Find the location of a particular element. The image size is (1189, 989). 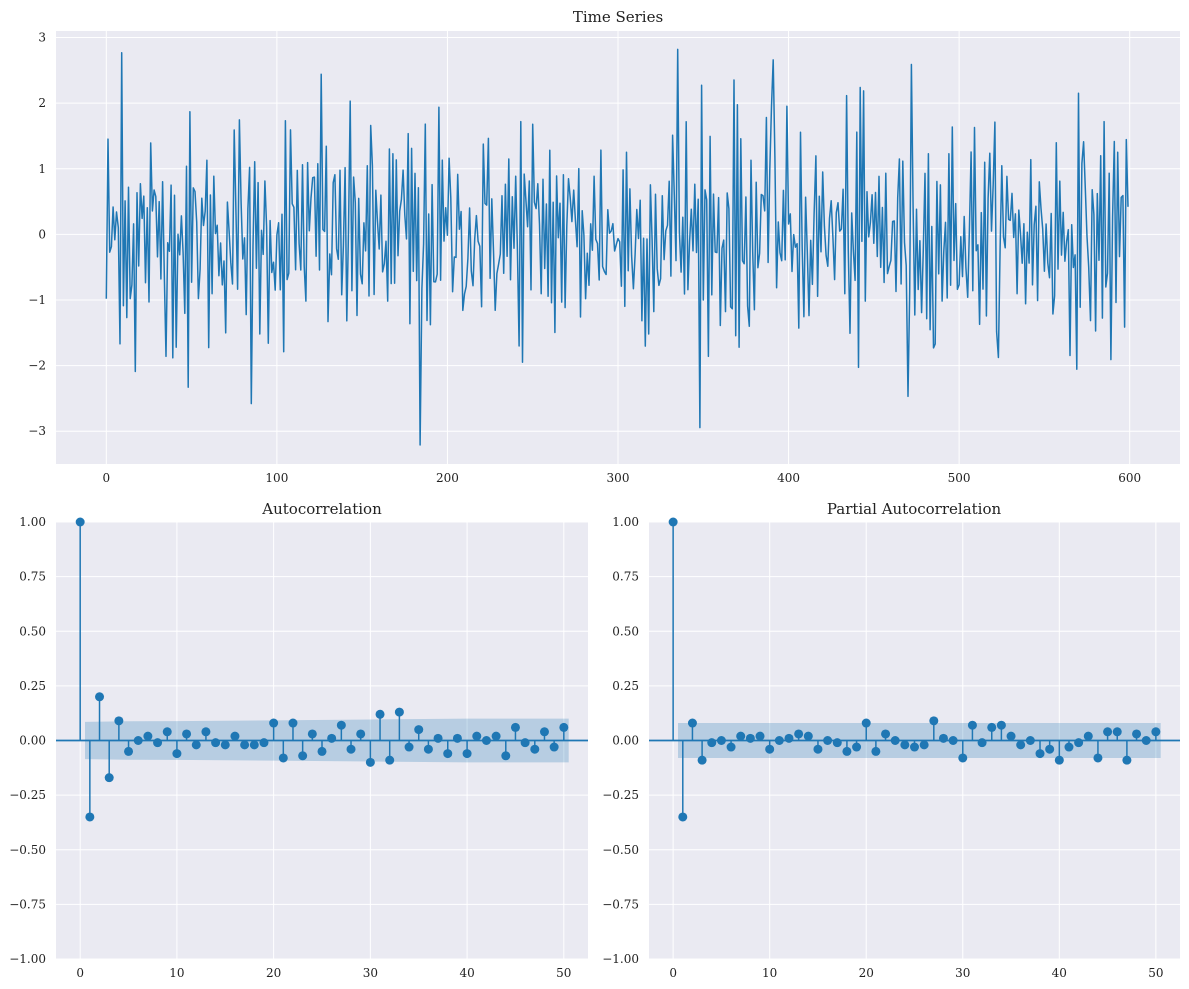

acf-x-tick-label: 40 is located at coordinates (466, 973).